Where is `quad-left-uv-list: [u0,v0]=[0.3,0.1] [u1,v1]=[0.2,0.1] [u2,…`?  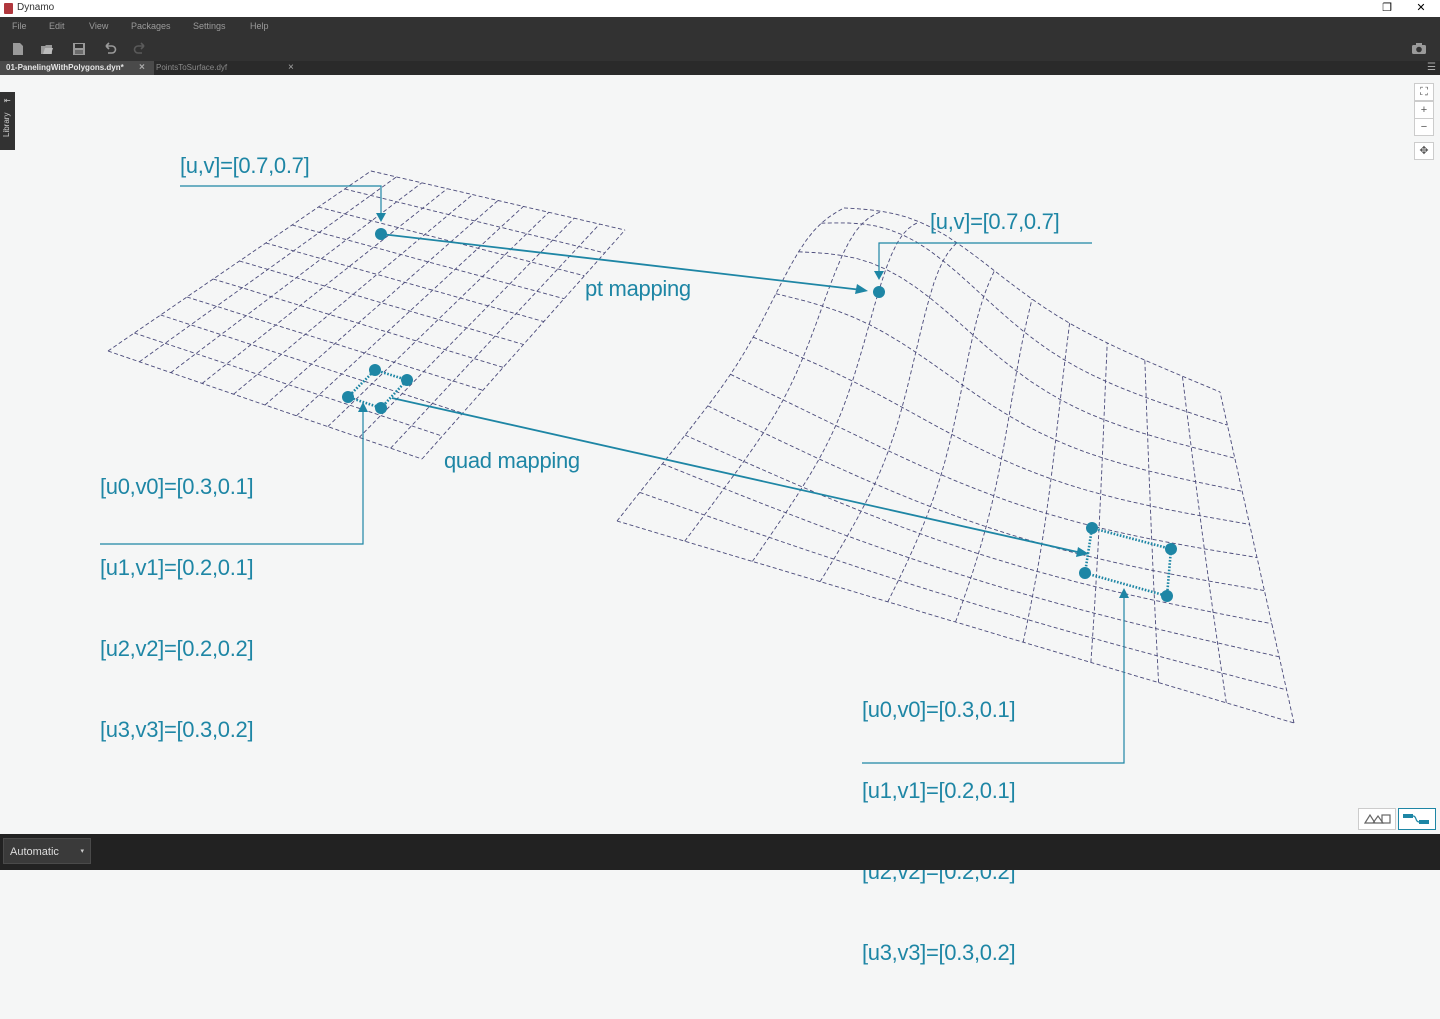 quad-left-uv-list: [u0,v0]=[0.3,0.1] [u1,v1]=[0.2,0.1] [u2,… is located at coordinates (177, 608).